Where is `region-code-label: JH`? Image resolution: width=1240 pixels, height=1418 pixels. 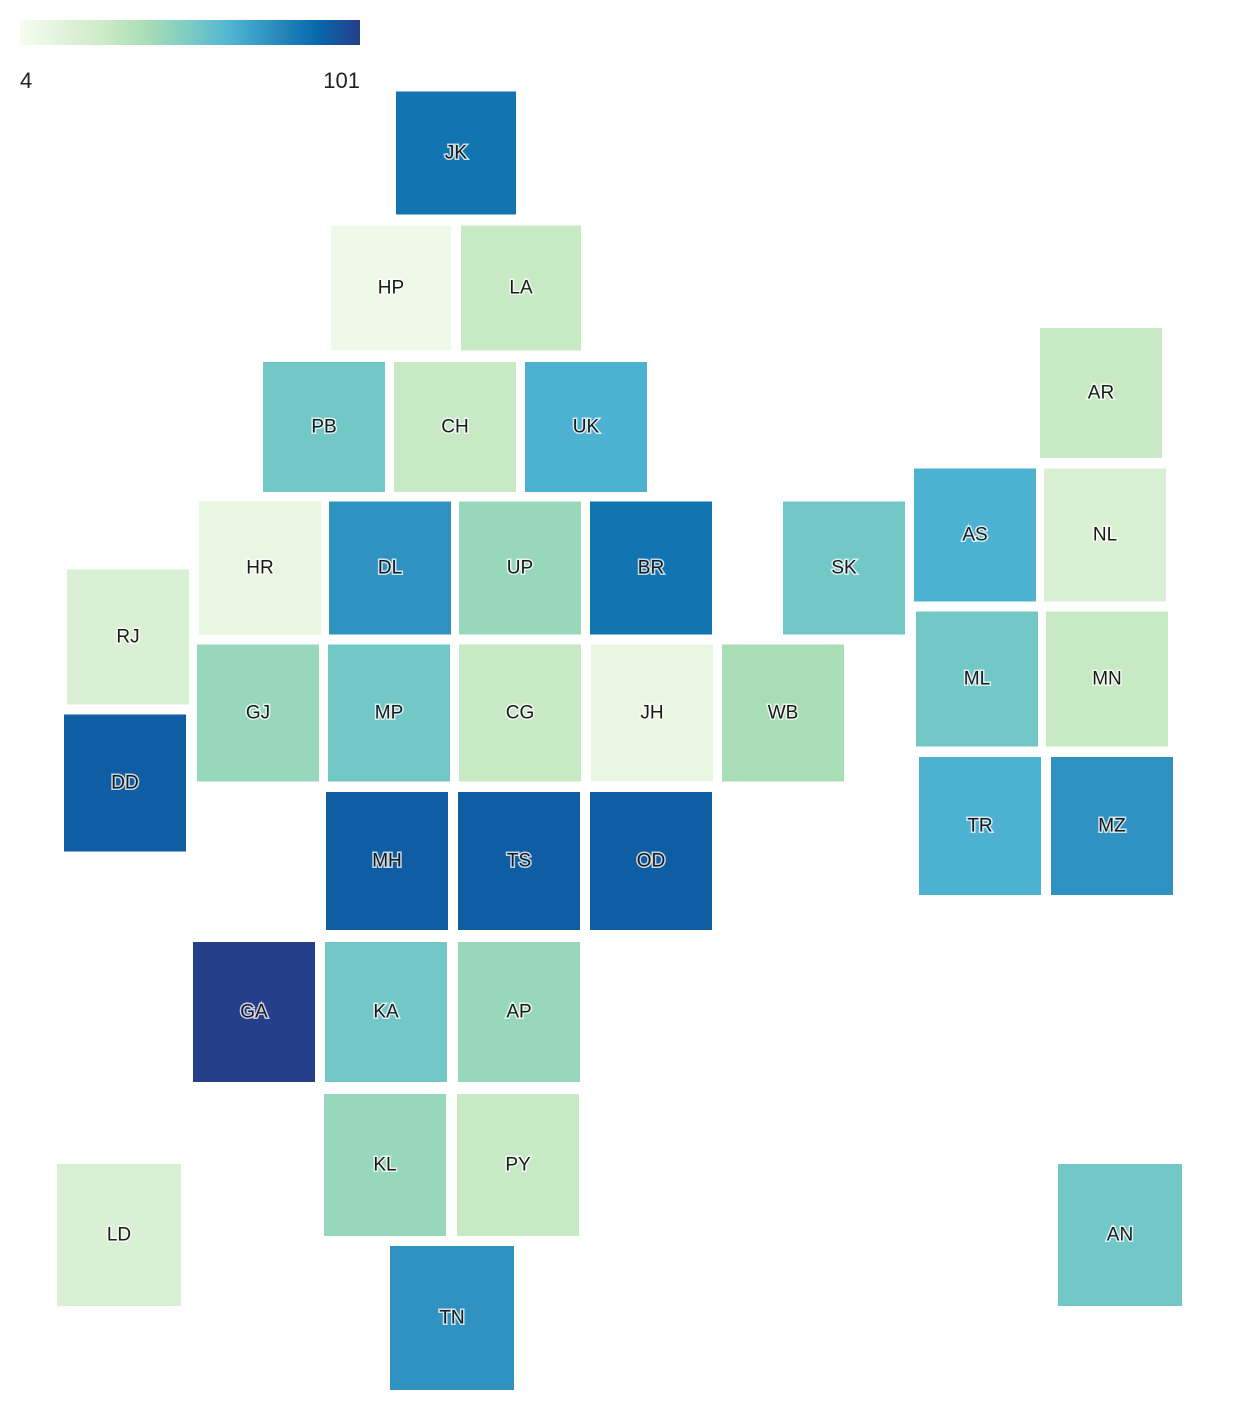 region-code-label: JH is located at coordinates (651, 713).